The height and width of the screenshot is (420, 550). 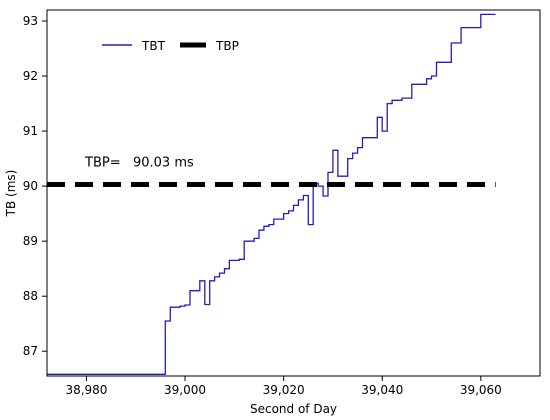 I want to click on y-axis-title: TB (ms), so click(x=11, y=194).